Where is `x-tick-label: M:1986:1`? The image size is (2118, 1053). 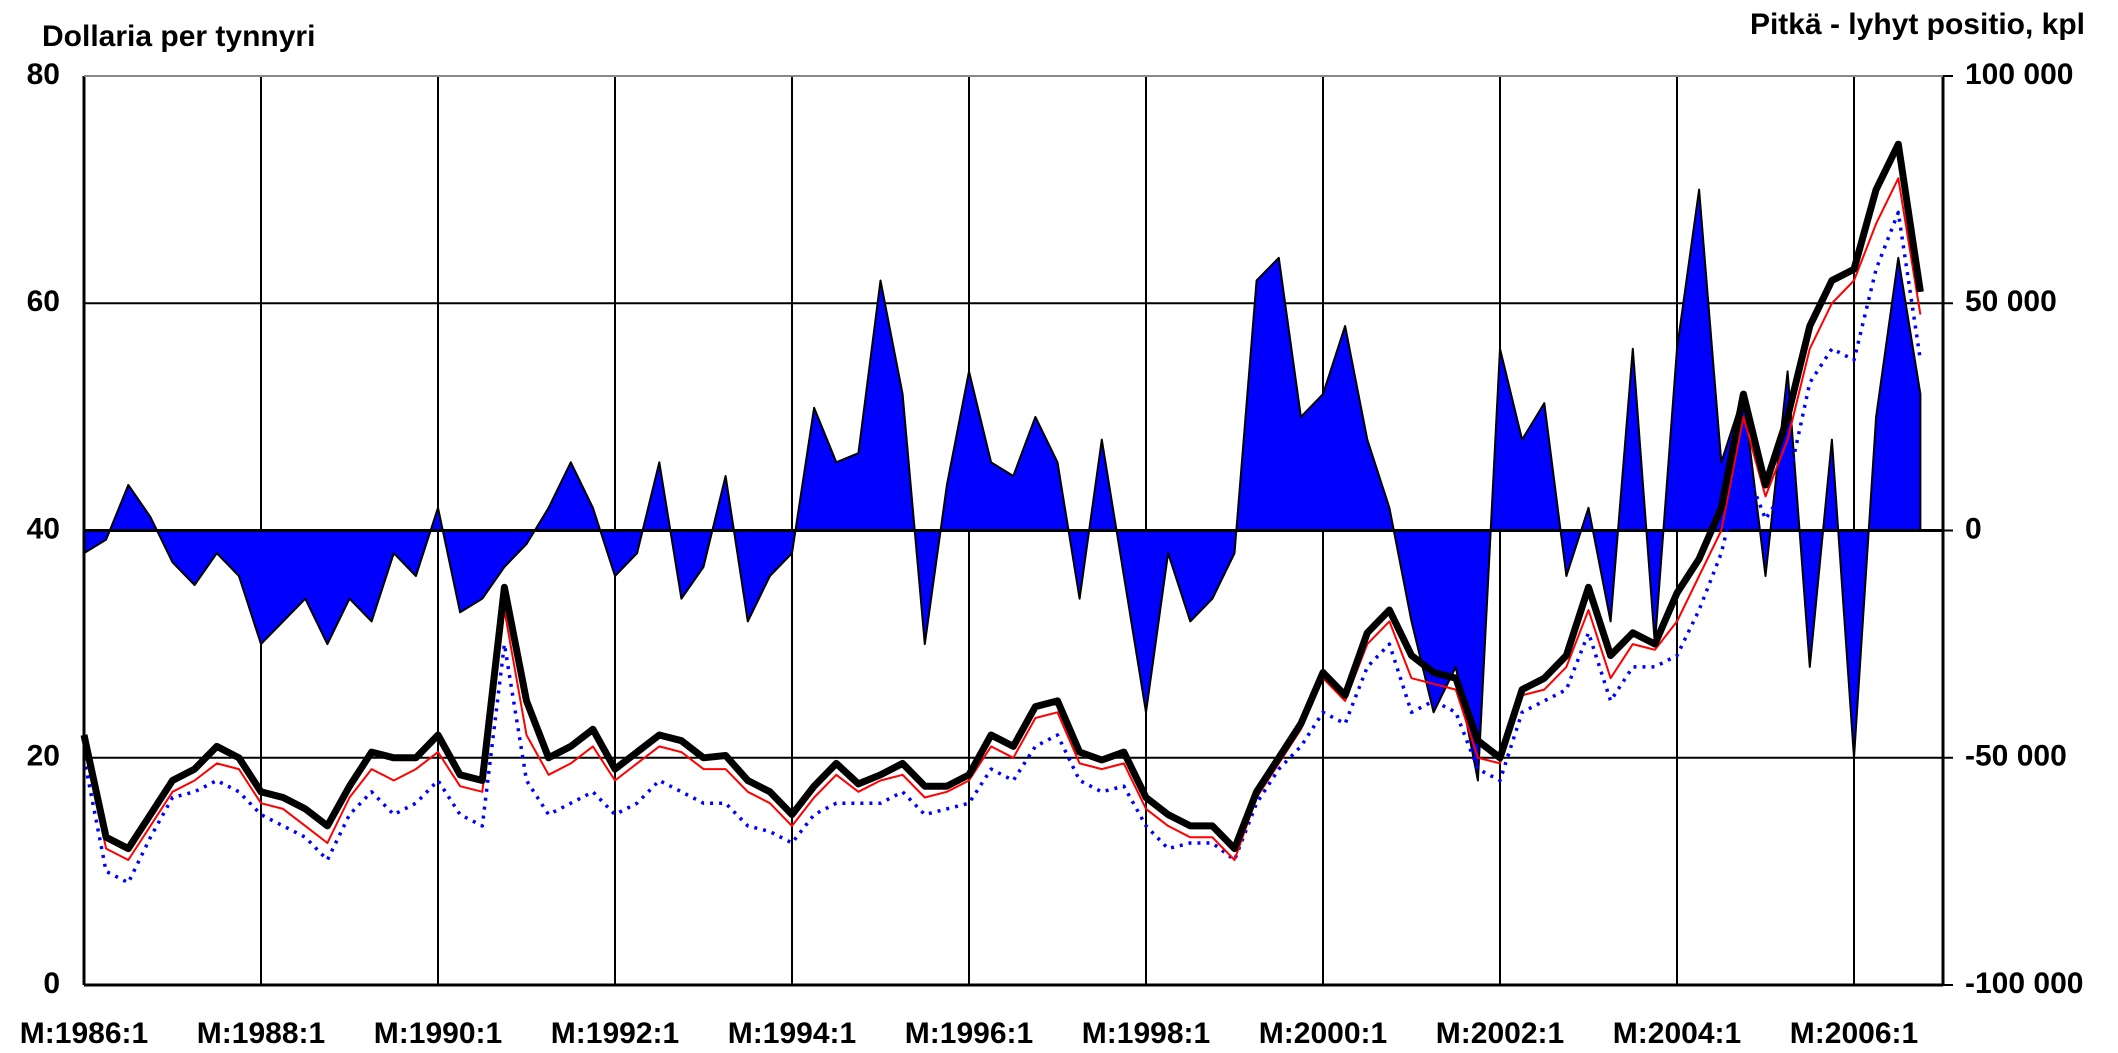
x-tick-label: M:1986:1 is located at coordinates (84, 1033).